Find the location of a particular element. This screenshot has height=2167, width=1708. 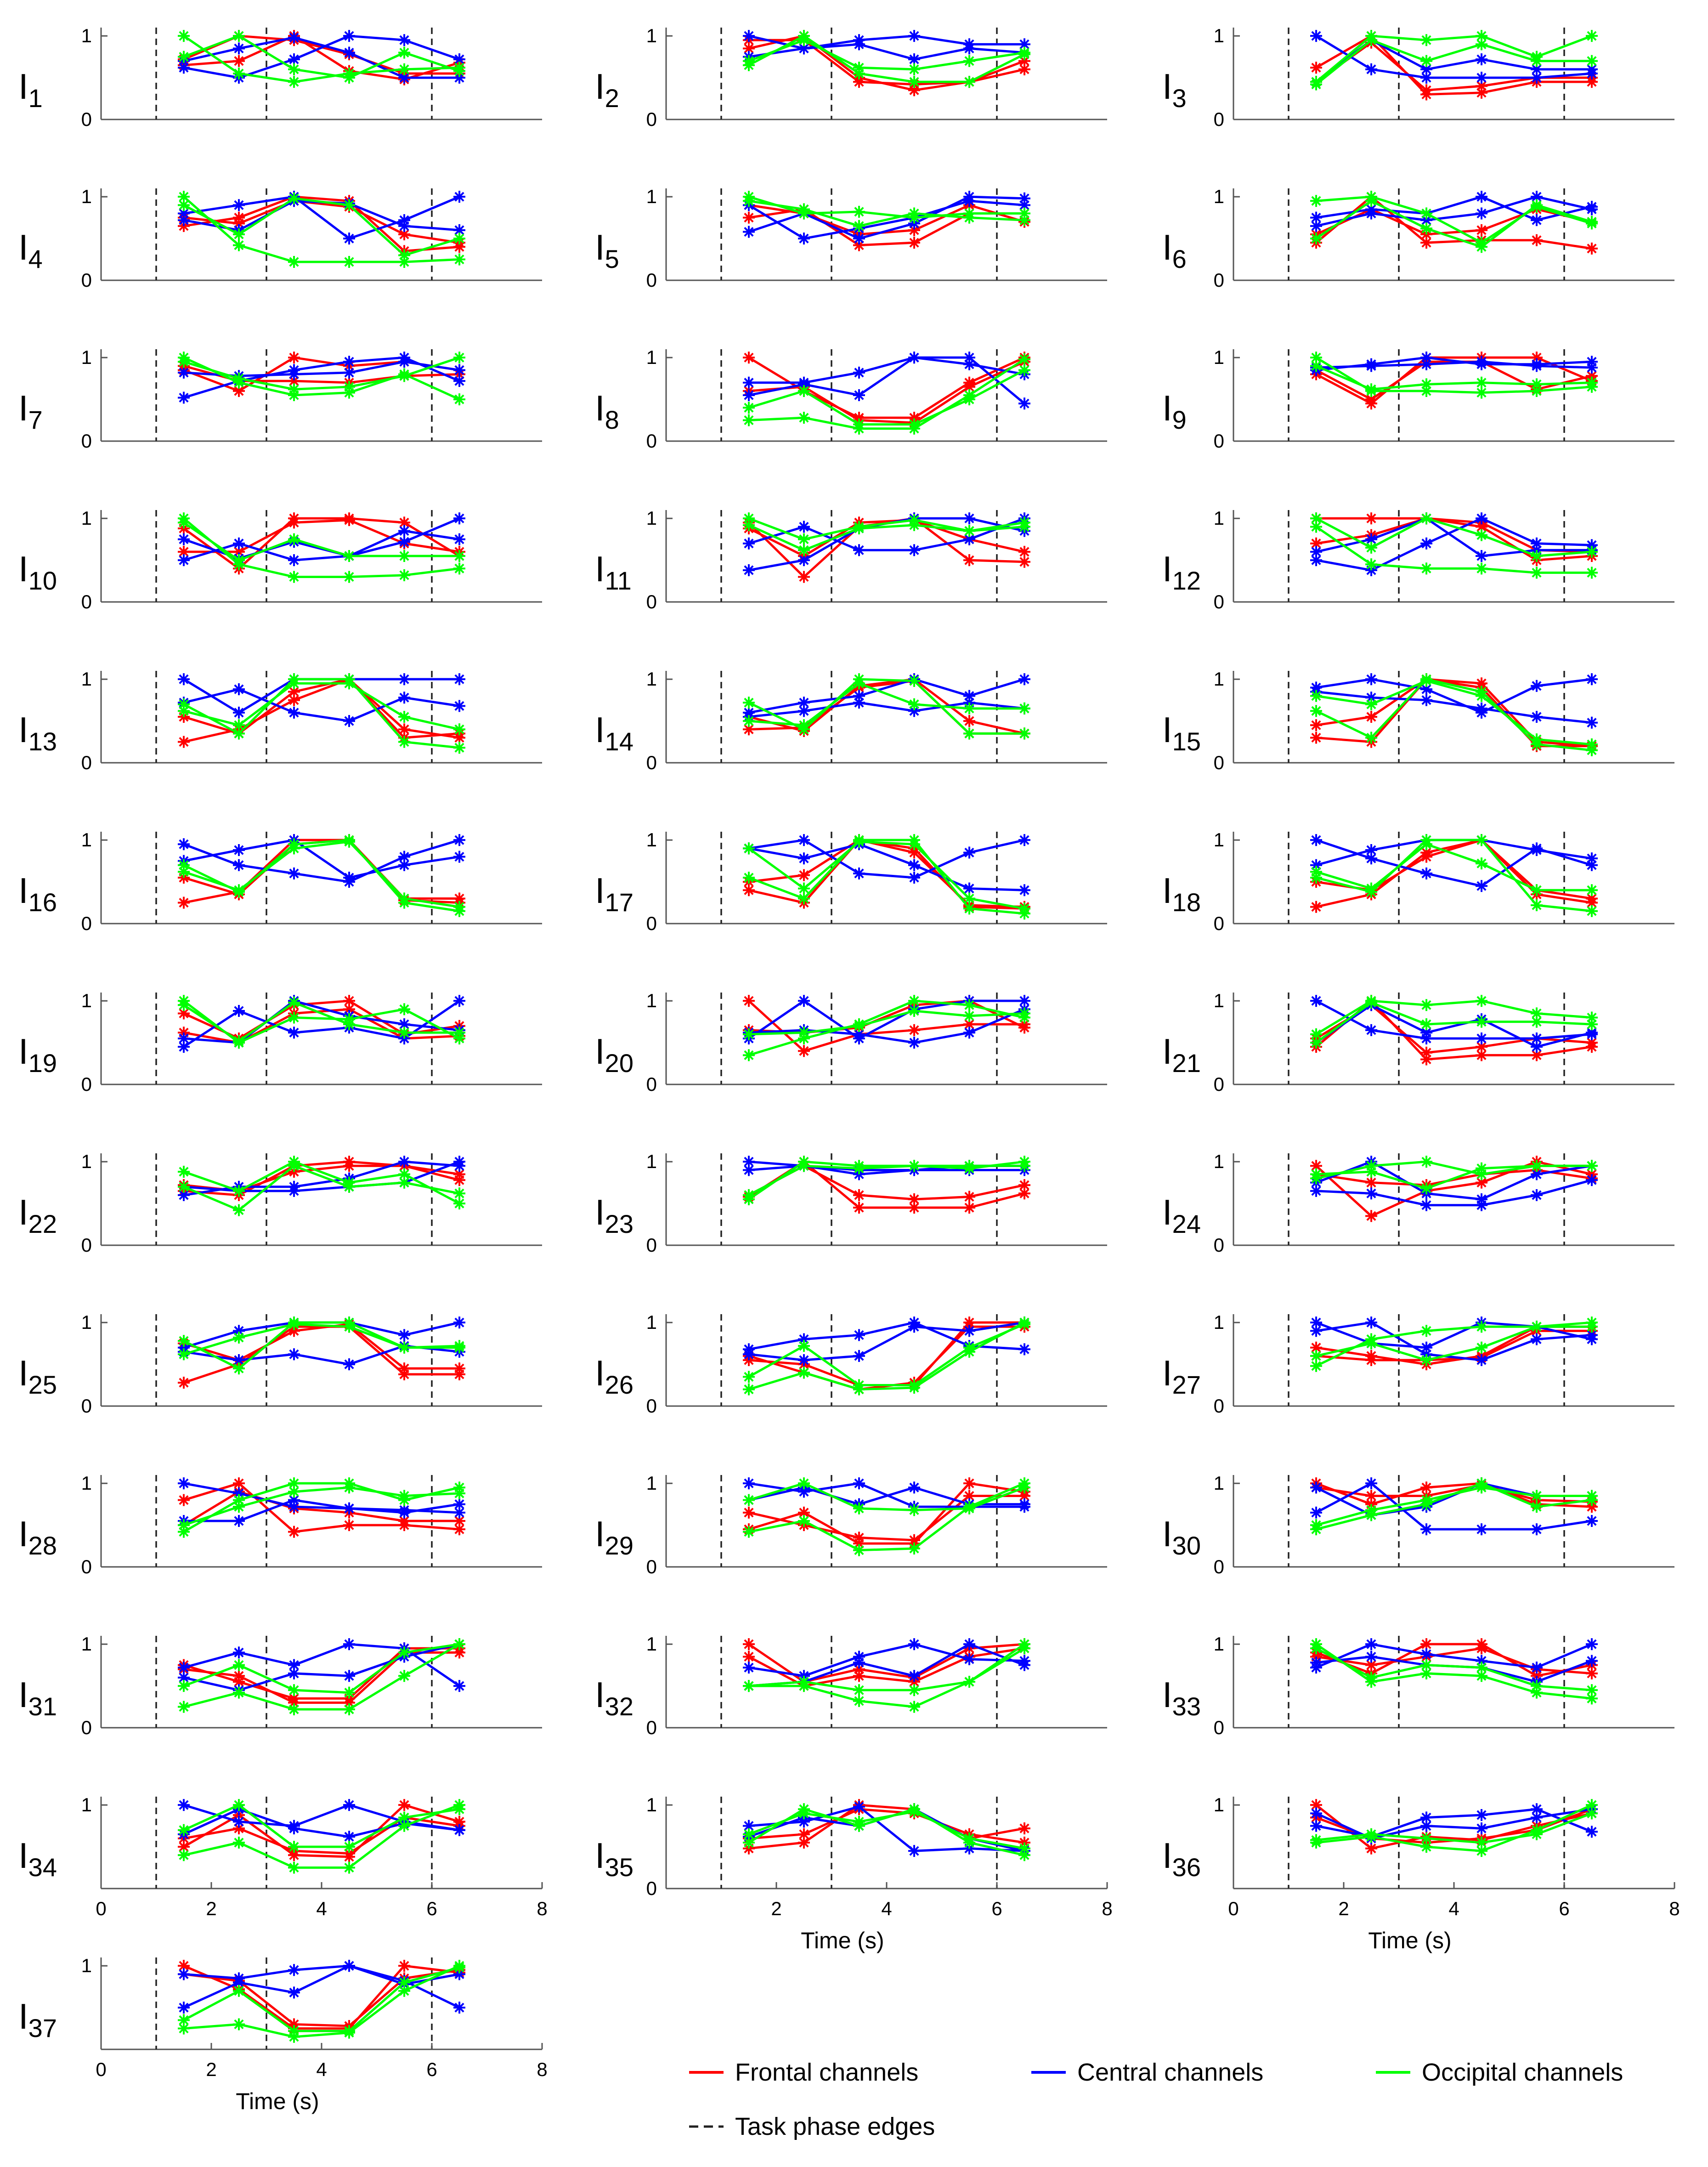

x-tick-label-35-2: 2 is located at coordinates (776, 1908).